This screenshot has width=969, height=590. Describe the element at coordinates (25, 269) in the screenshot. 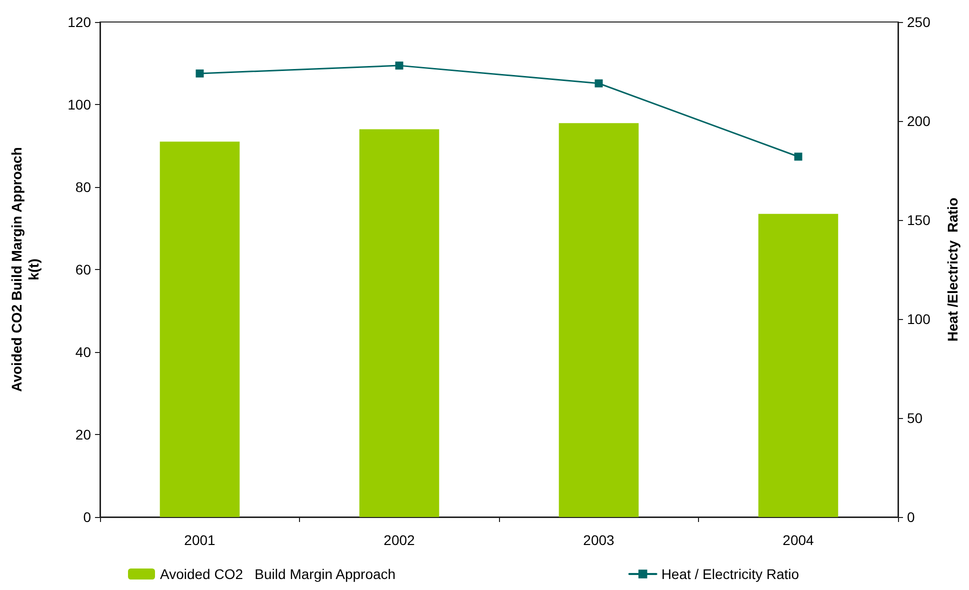

I see `y-axis-title: Avoided CO2 Build Margin Approach k(t)` at that location.